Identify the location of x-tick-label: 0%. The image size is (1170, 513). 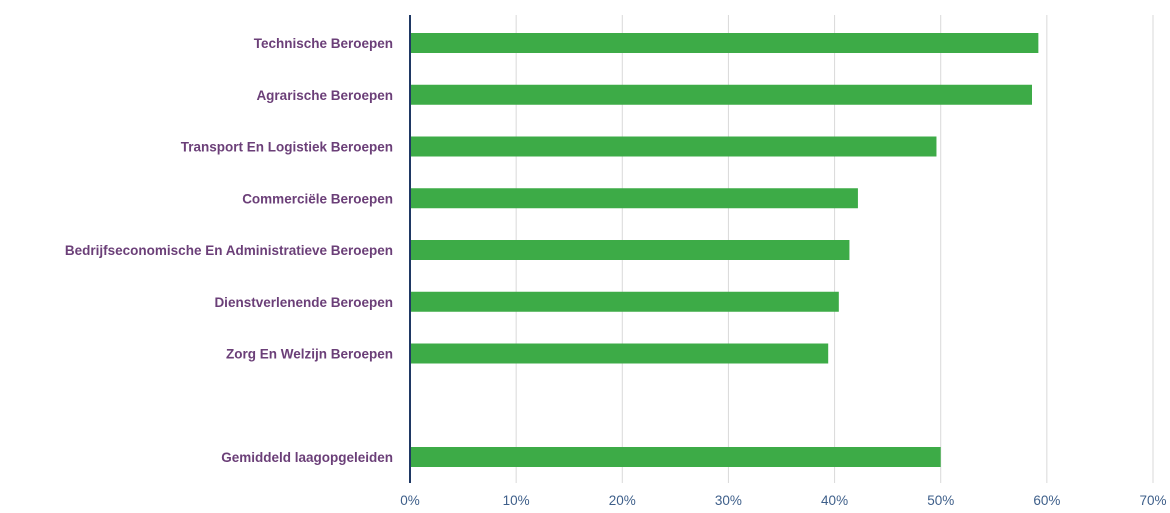
(410, 500).